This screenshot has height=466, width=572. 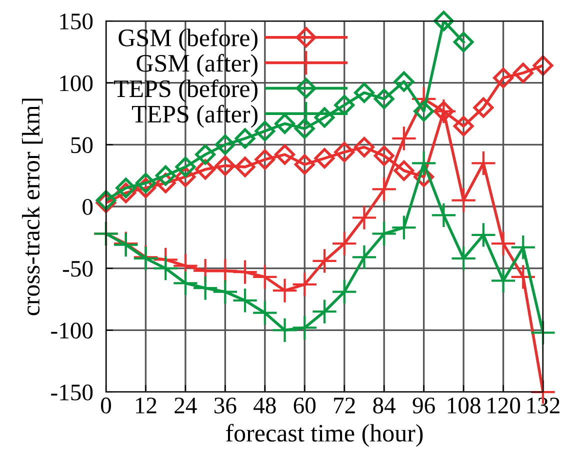 What do you see at coordinates (106, 406) in the screenshot?
I see `x-tick-label: 0` at bounding box center [106, 406].